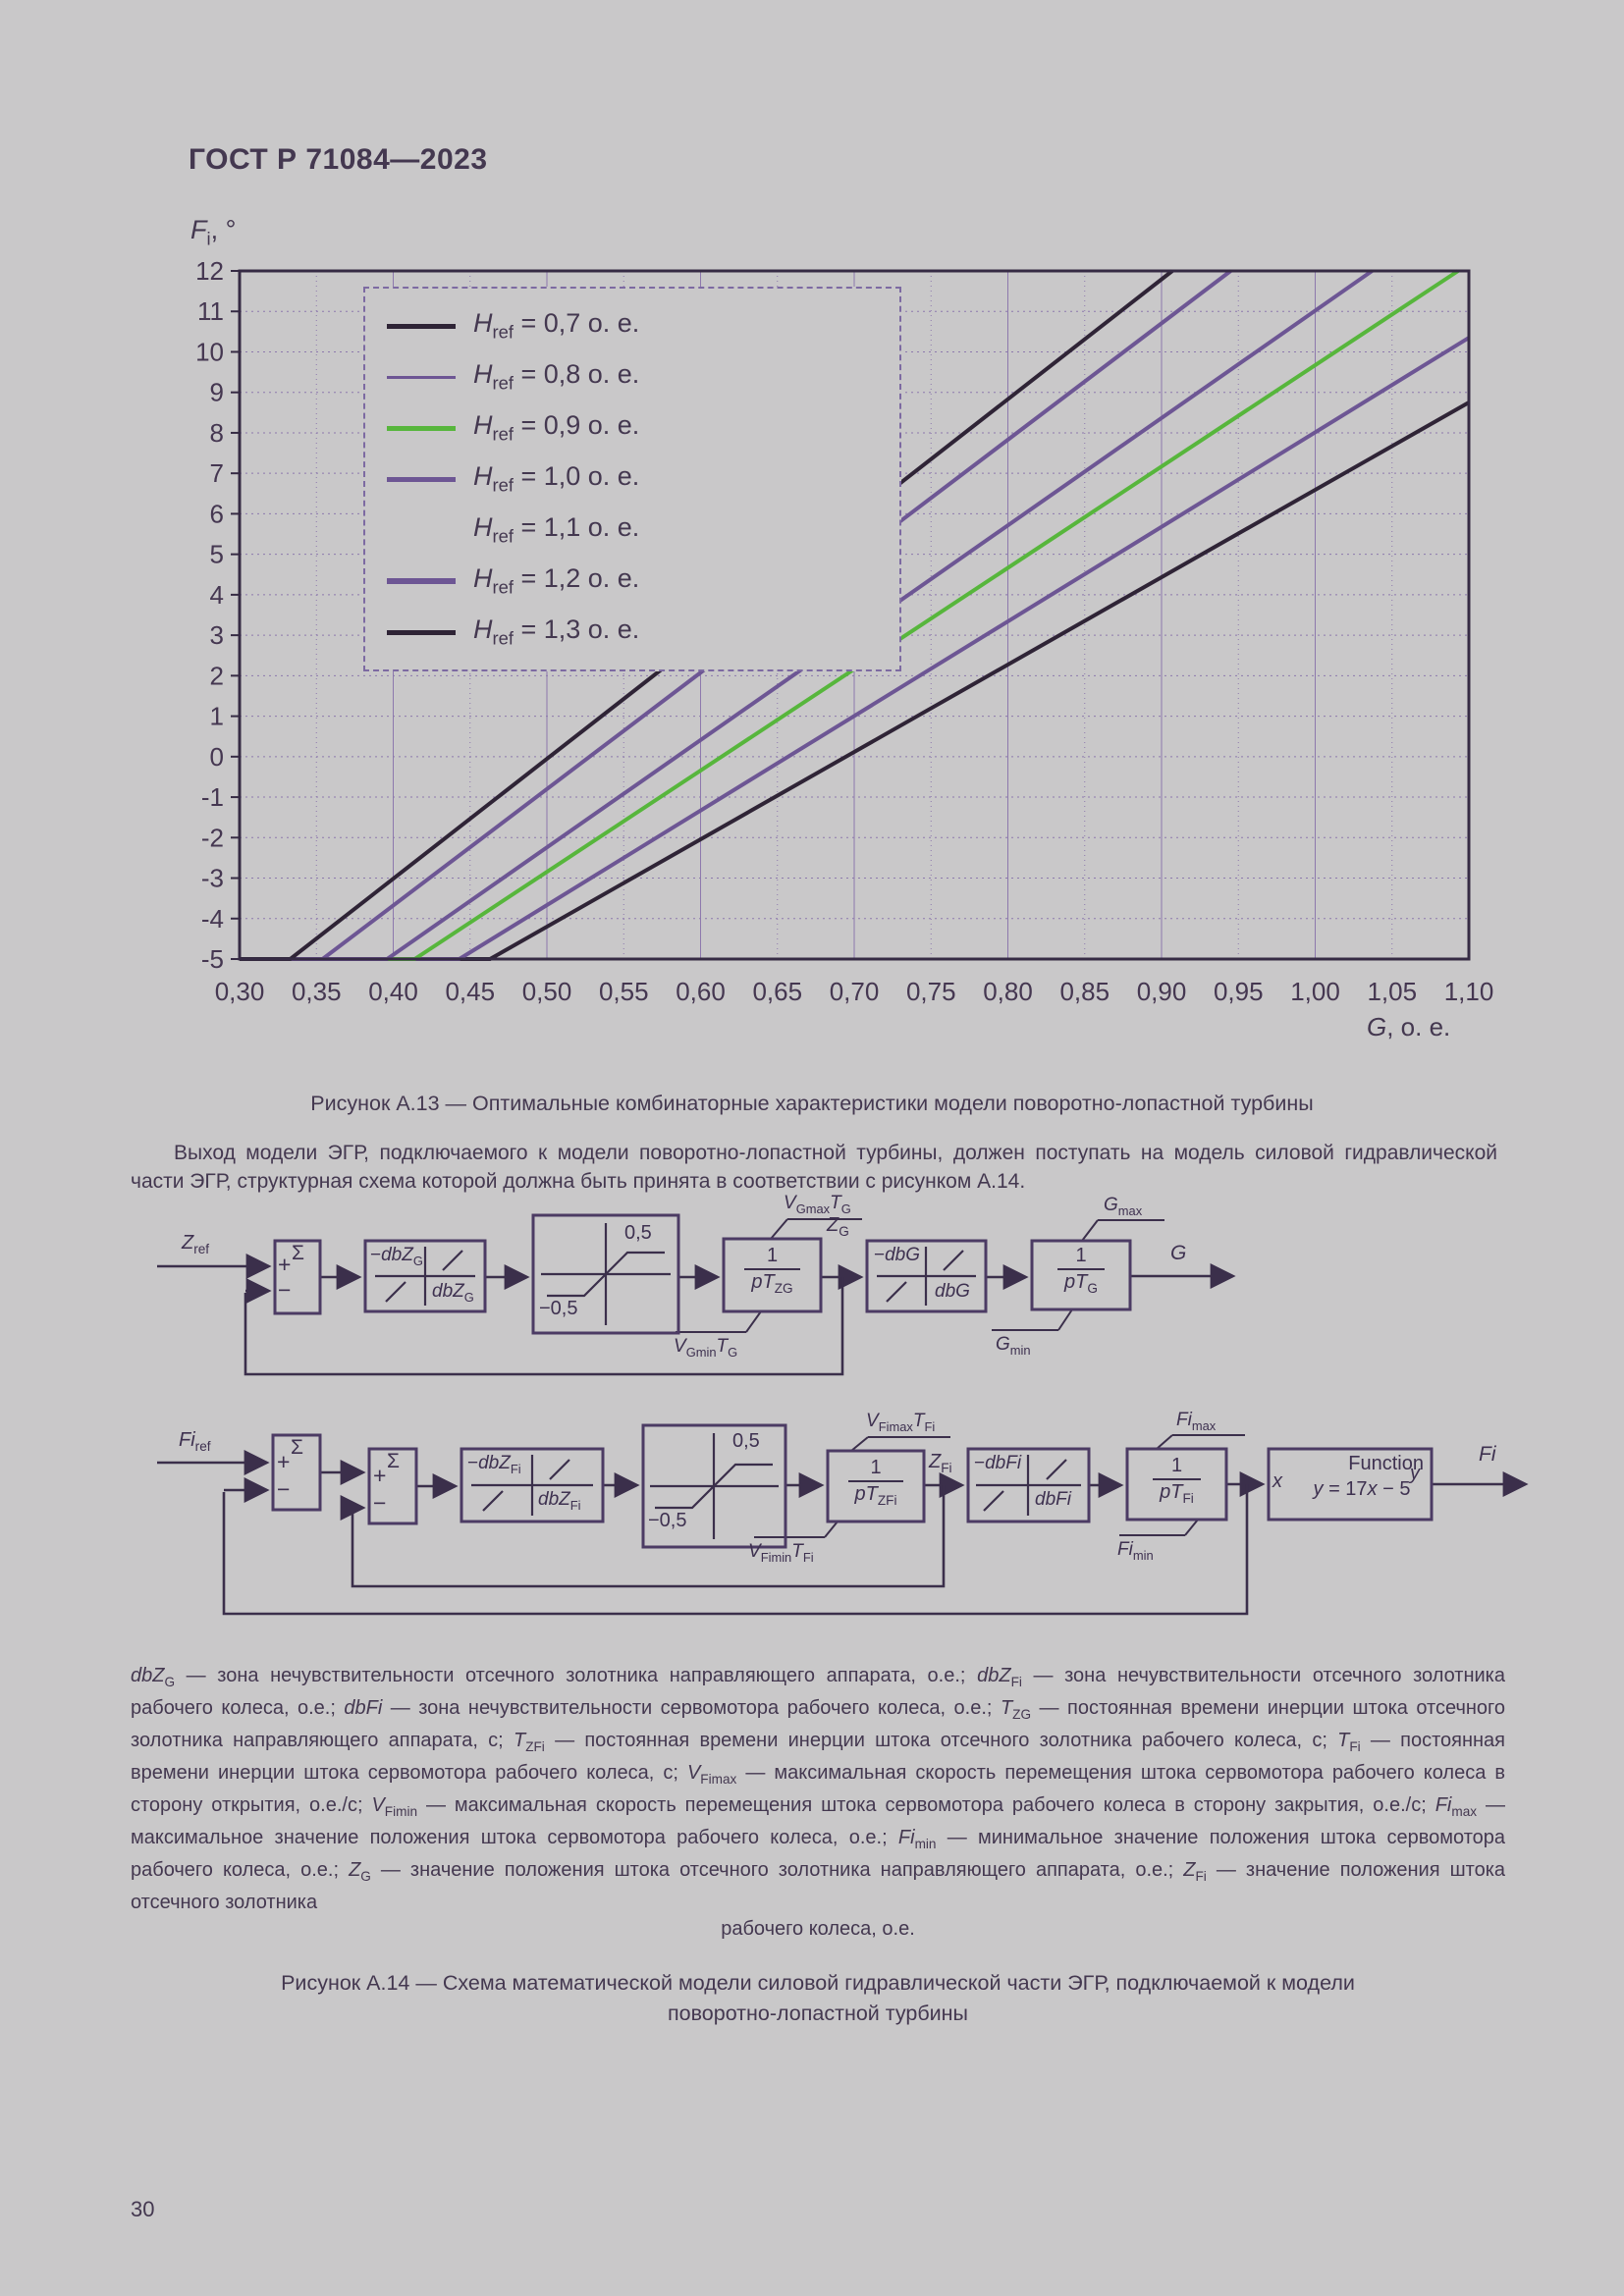  I want to click on d1-velocity-max-limit: VGmaxTG, so click(817, 1204).